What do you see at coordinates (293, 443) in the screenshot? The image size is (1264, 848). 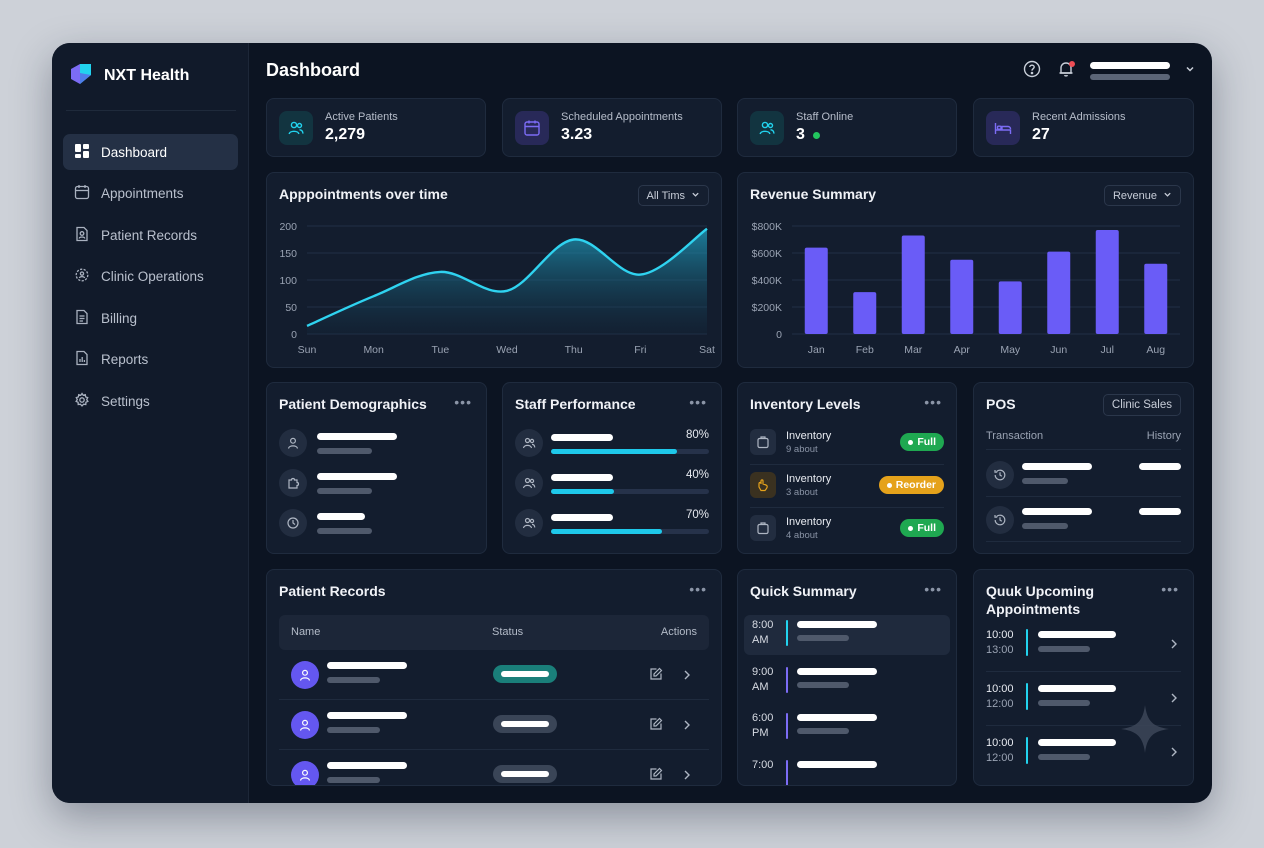 I see `user-icon` at bounding box center [293, 443].